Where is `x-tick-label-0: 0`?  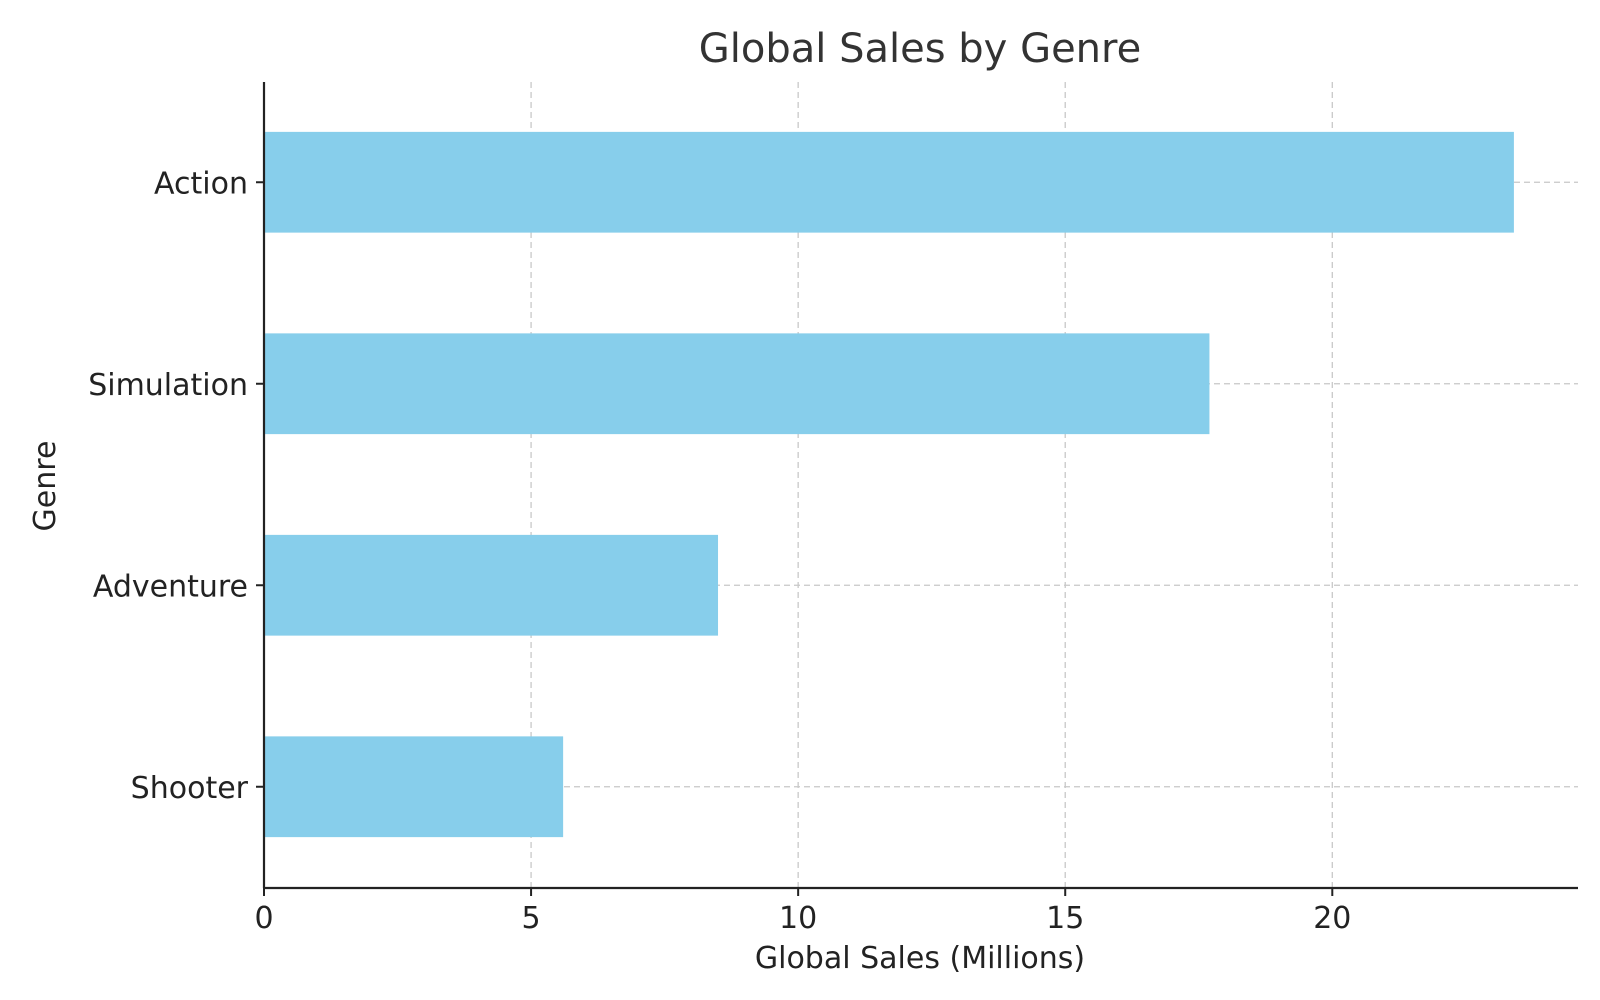 x-tick-label-0: 0 is located at coordinates (263, 918).